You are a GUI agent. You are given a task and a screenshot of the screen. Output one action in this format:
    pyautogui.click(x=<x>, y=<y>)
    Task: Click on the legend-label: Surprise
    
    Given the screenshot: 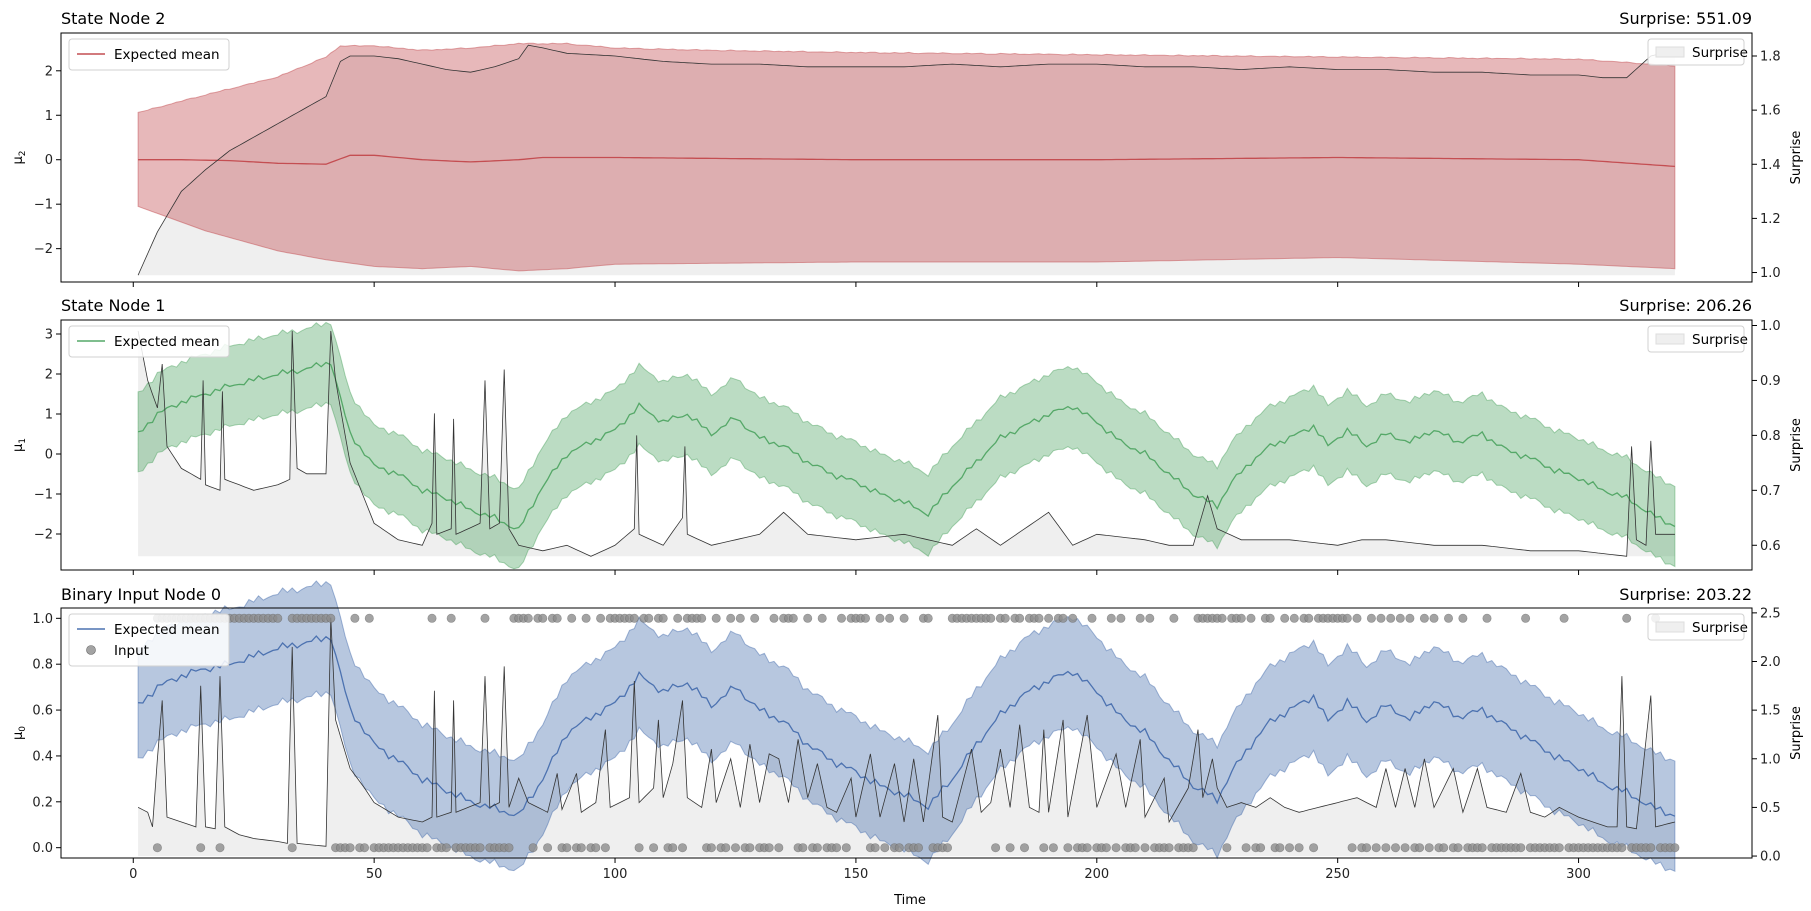 What is the action you would take?
    pyautogui.click(x=1720, y=628)
    